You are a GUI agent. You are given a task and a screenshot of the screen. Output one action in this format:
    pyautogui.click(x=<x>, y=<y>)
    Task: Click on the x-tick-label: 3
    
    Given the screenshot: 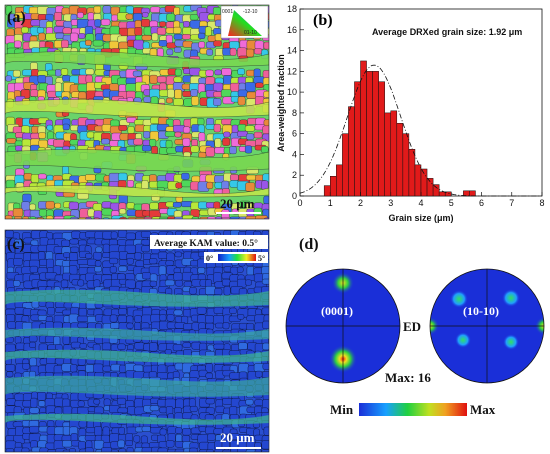 What is the action you would take?
    pyautogui.click(x=390, y=203)
    